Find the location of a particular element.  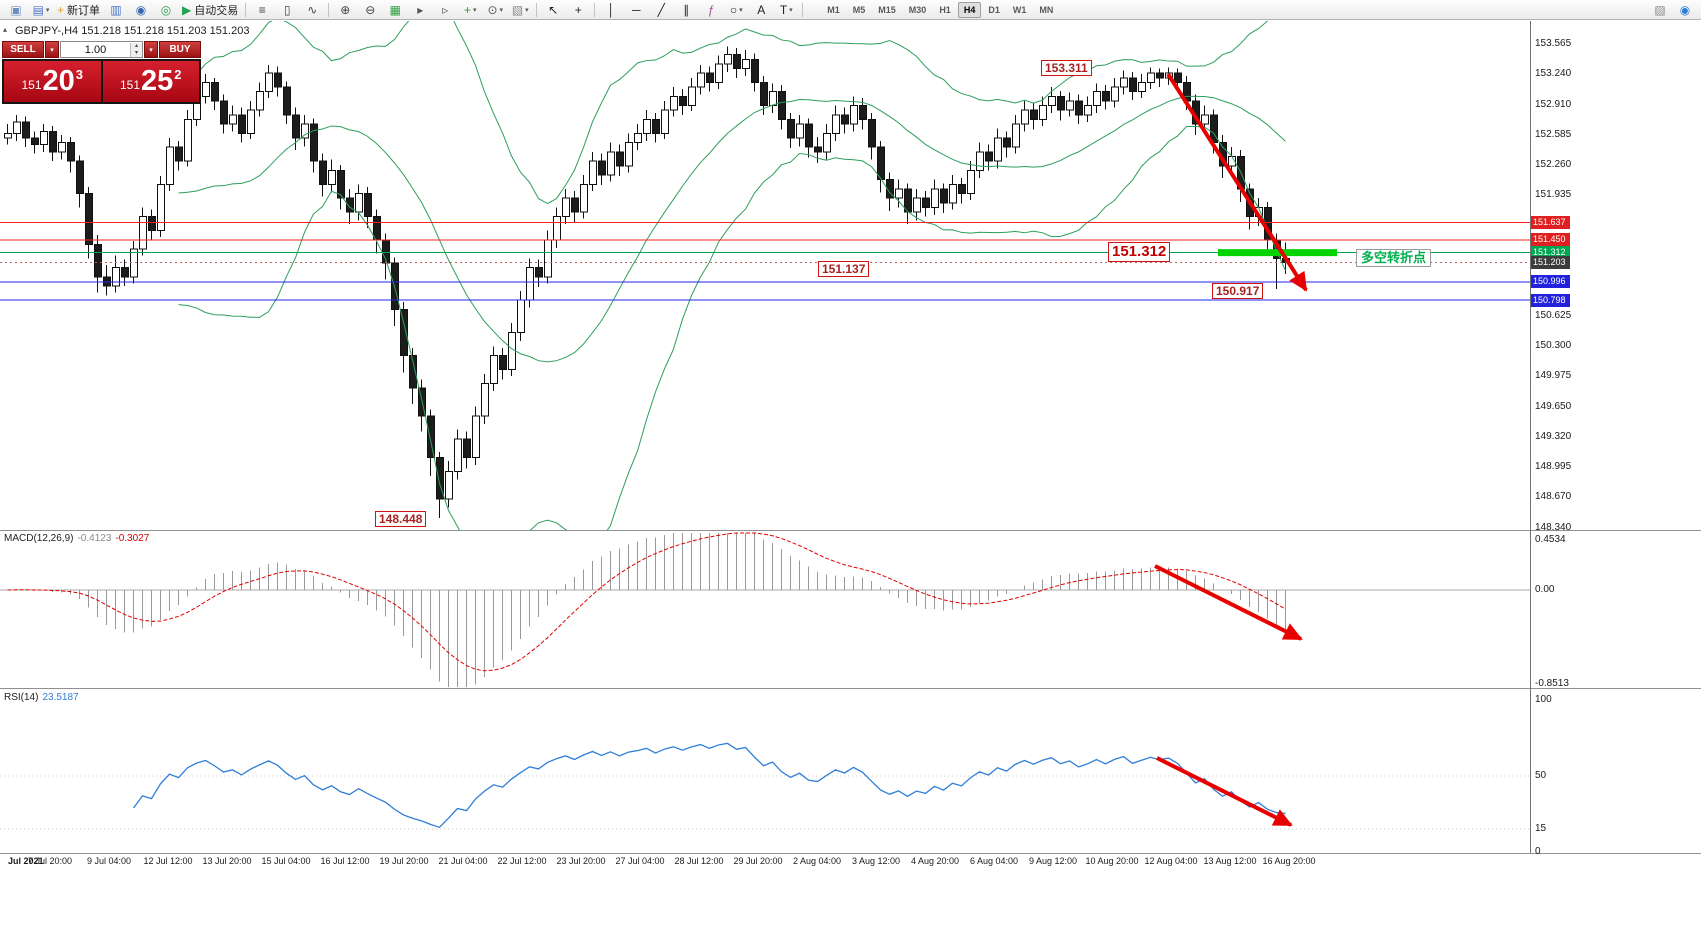

time-axis-label: 7 Jul 20:00 is located at coordinates (50, 861).